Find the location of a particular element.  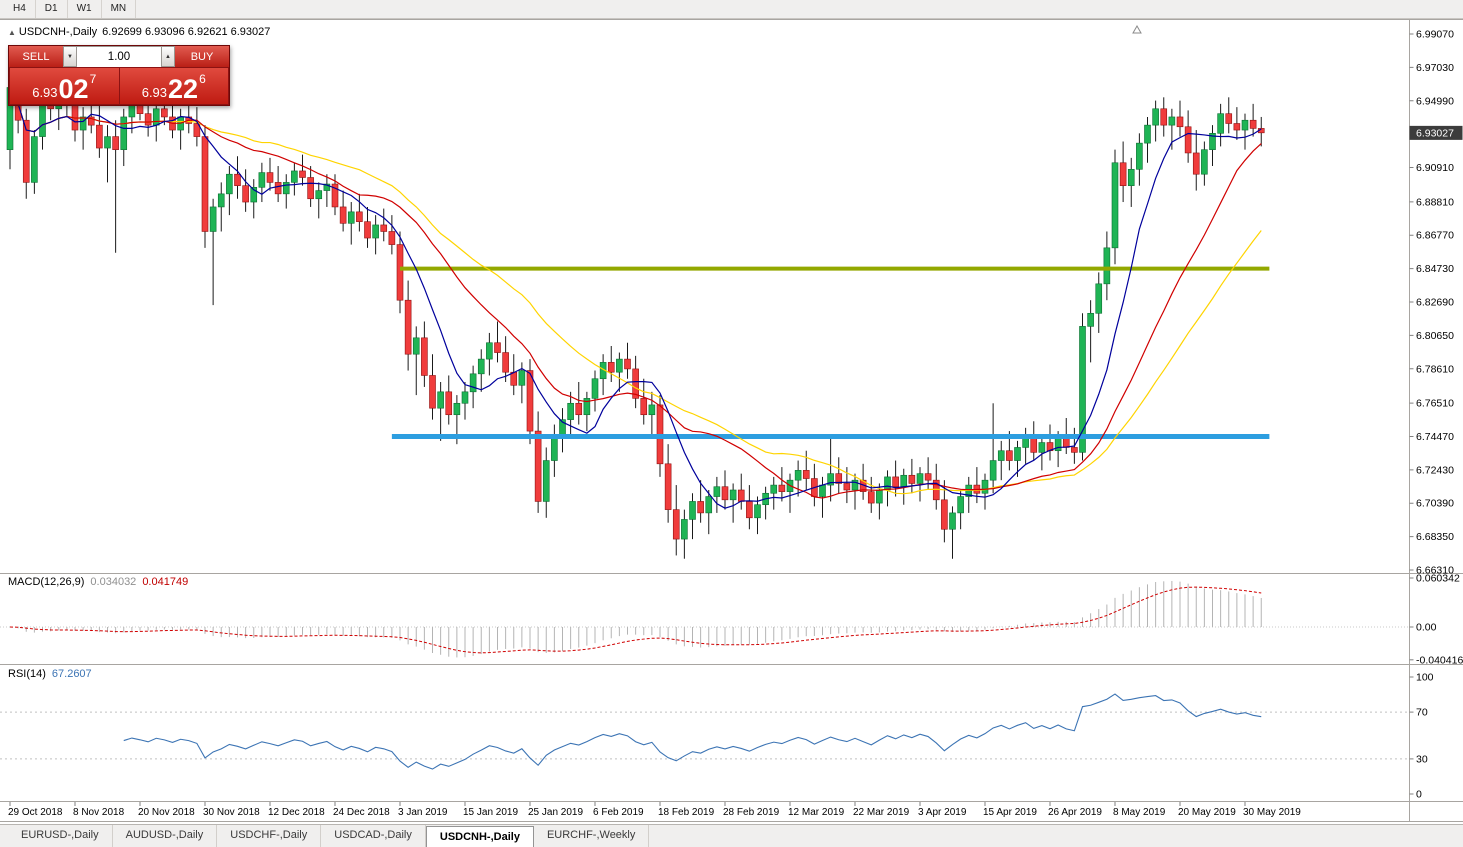

svg-text: 3 Apr 2019 is located at coordinates (942, 812).